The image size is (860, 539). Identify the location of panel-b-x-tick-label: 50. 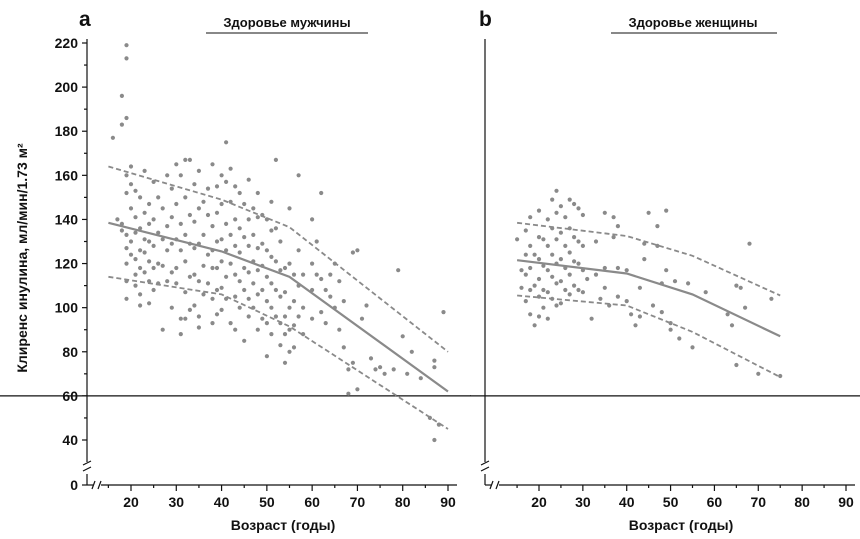
(671, 502).